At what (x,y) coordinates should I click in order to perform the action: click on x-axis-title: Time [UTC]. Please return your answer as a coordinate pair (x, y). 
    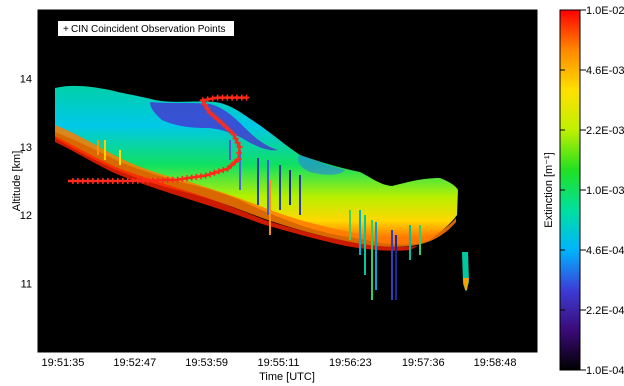
    Looking at the image, I should click on (287, 377).